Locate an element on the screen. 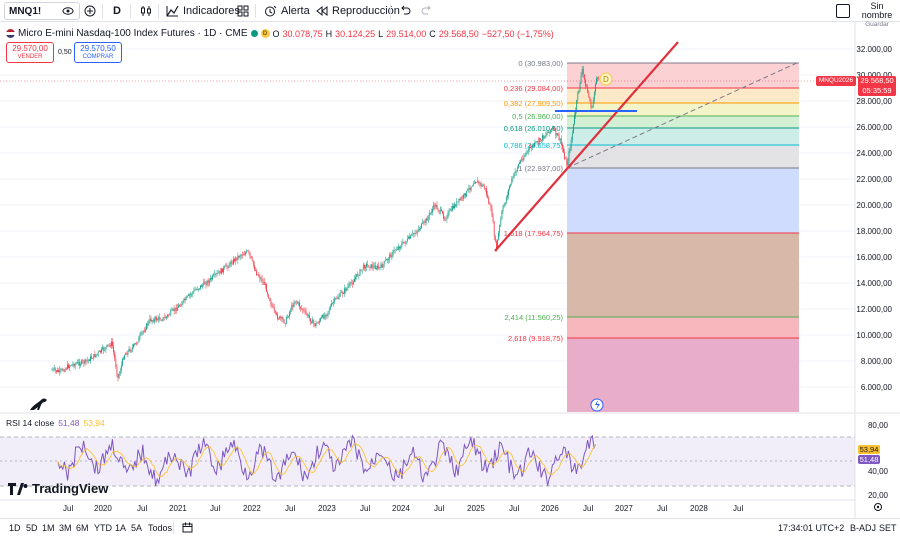 The width and height of the screenshot is (900, 538). price-tick: 14.000,00 is located at coordinates (874, 283).